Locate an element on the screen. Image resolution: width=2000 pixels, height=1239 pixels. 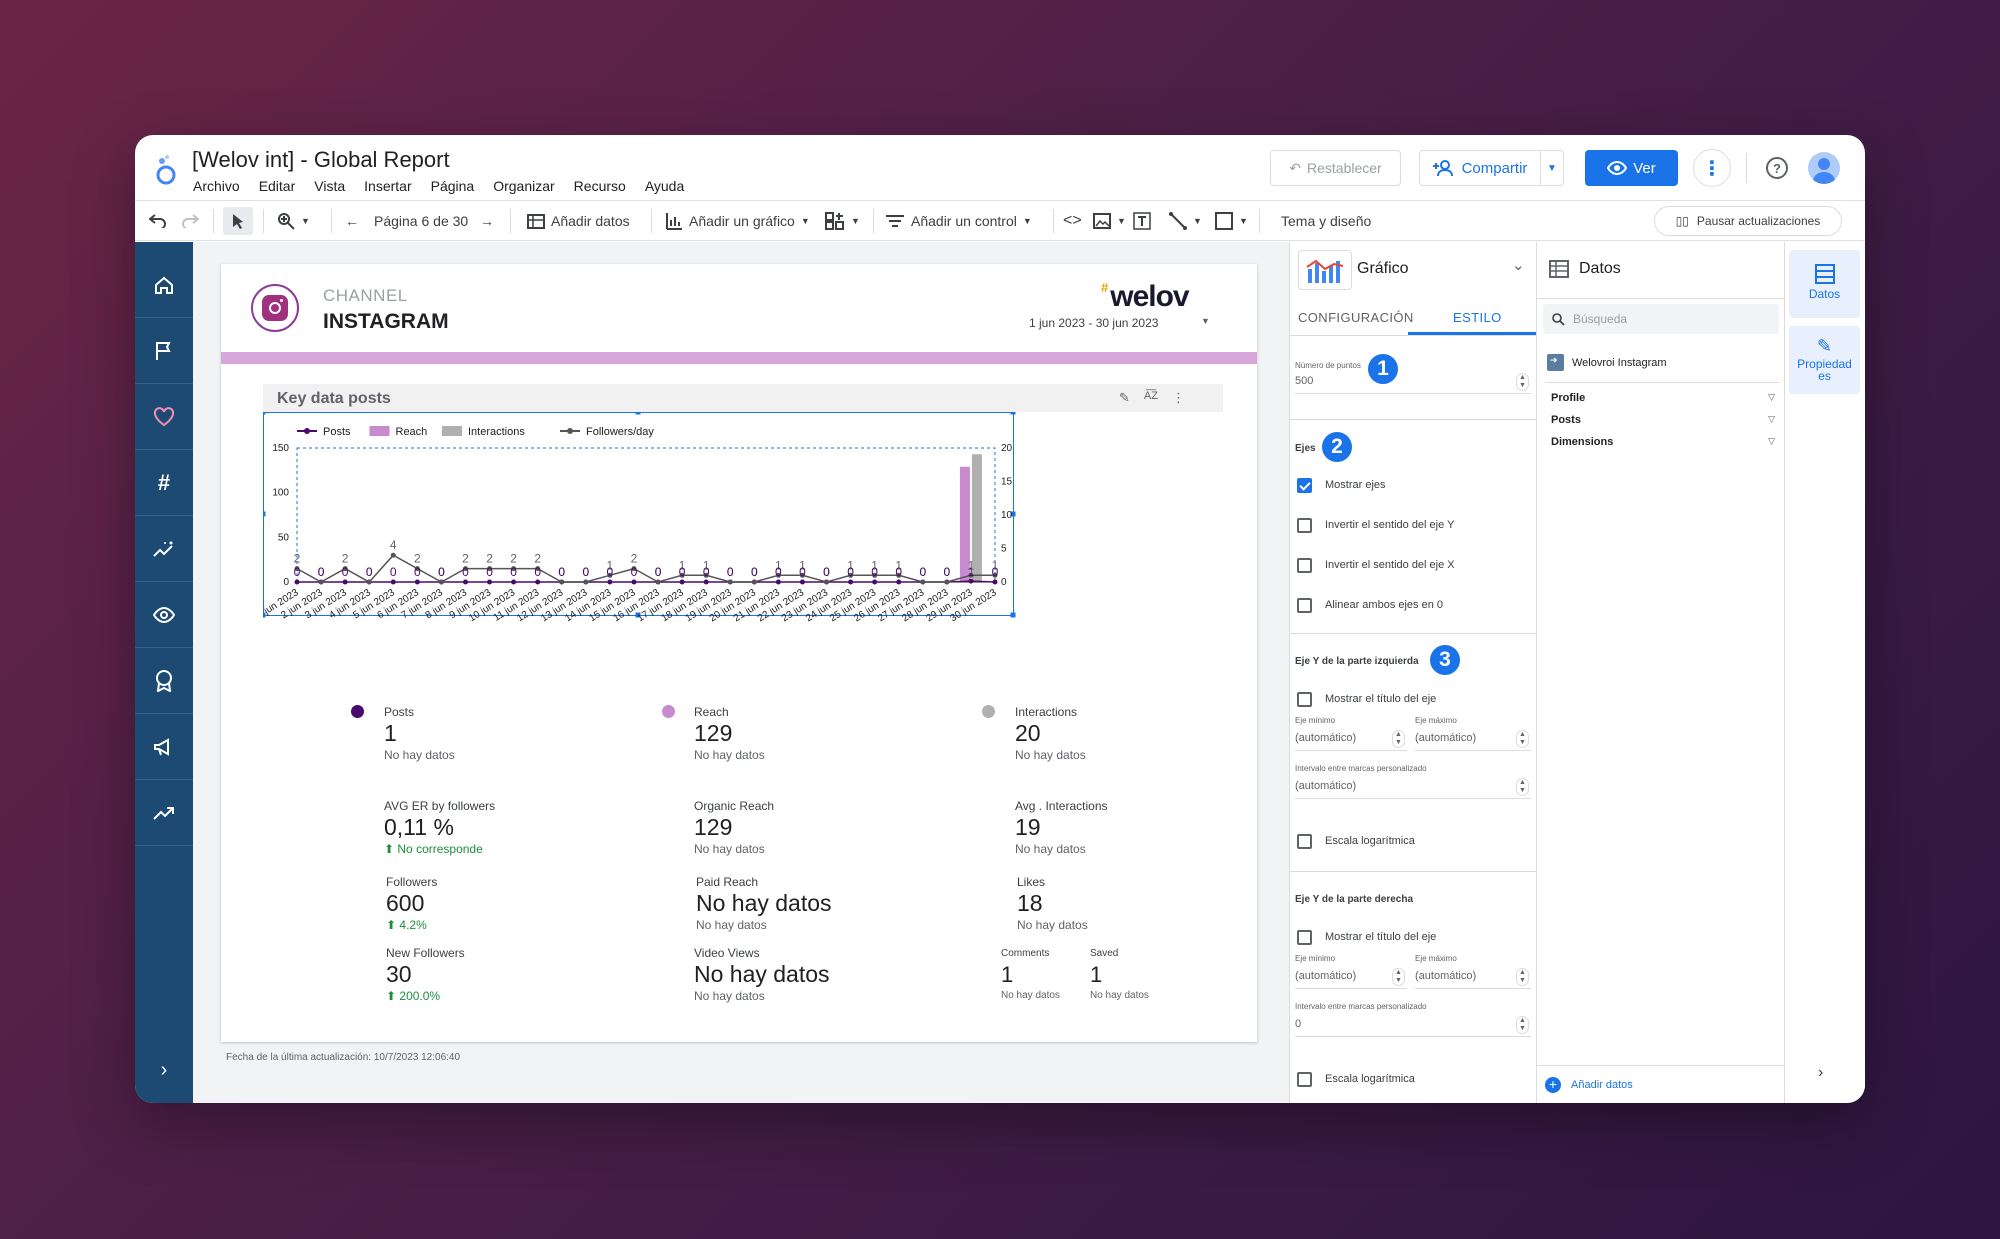
kpi-followers-sub: ⬆ 4.2% is located at coordinates (406, 925).